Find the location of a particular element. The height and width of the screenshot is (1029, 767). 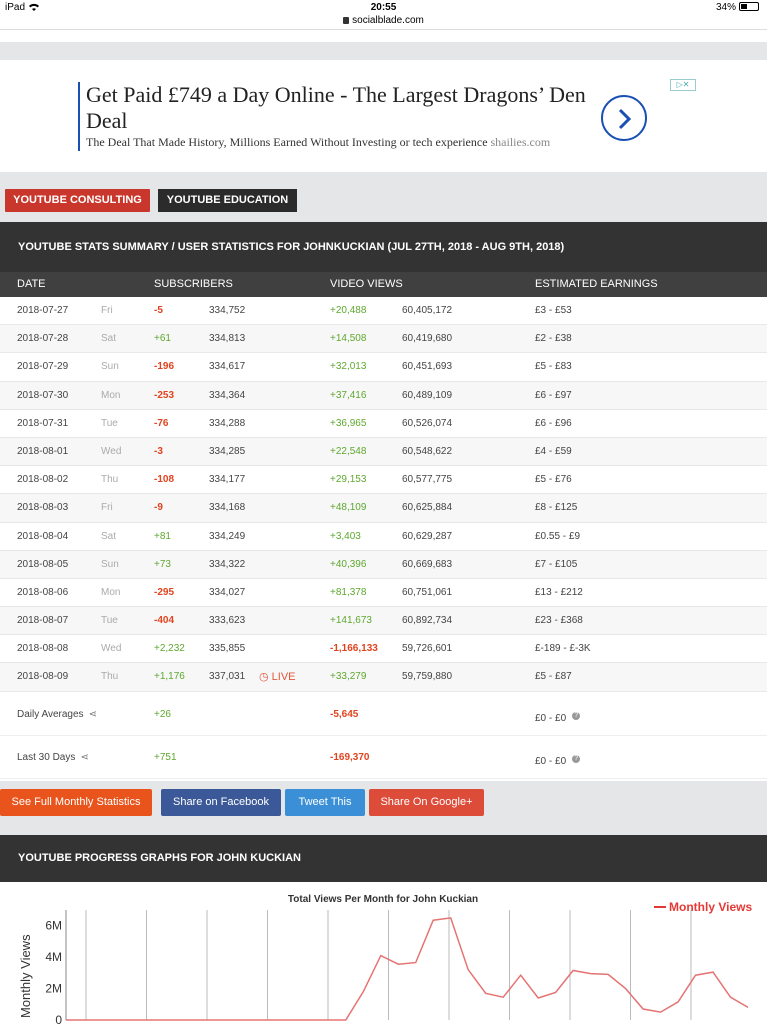

row-date: 2018-08-07 is located at coordinates (43, 621).